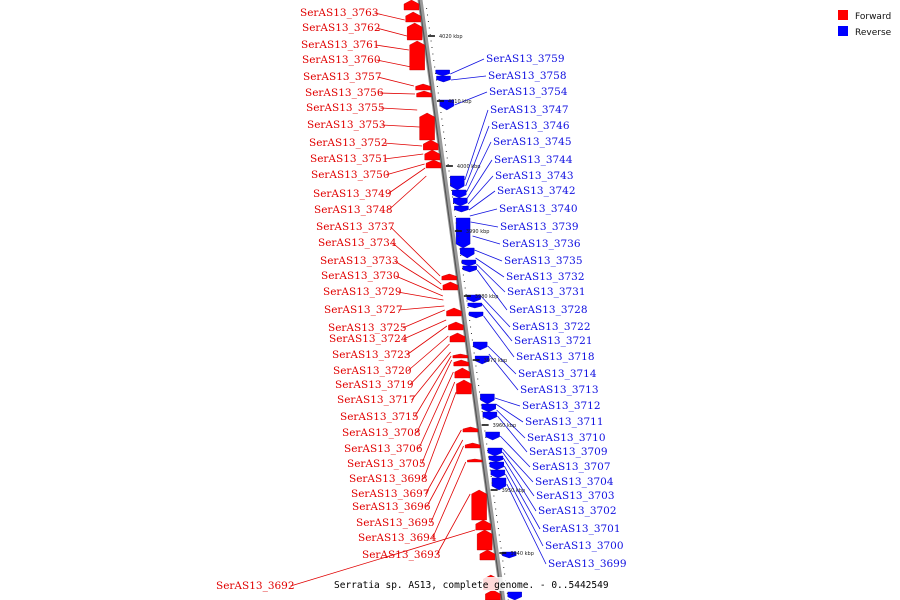 This screenshot has height=600, width=900. Describe the element at coordinates (341, 28) in the screenshot. I see `forward-gene-label: SerAS13_3762` at that location.